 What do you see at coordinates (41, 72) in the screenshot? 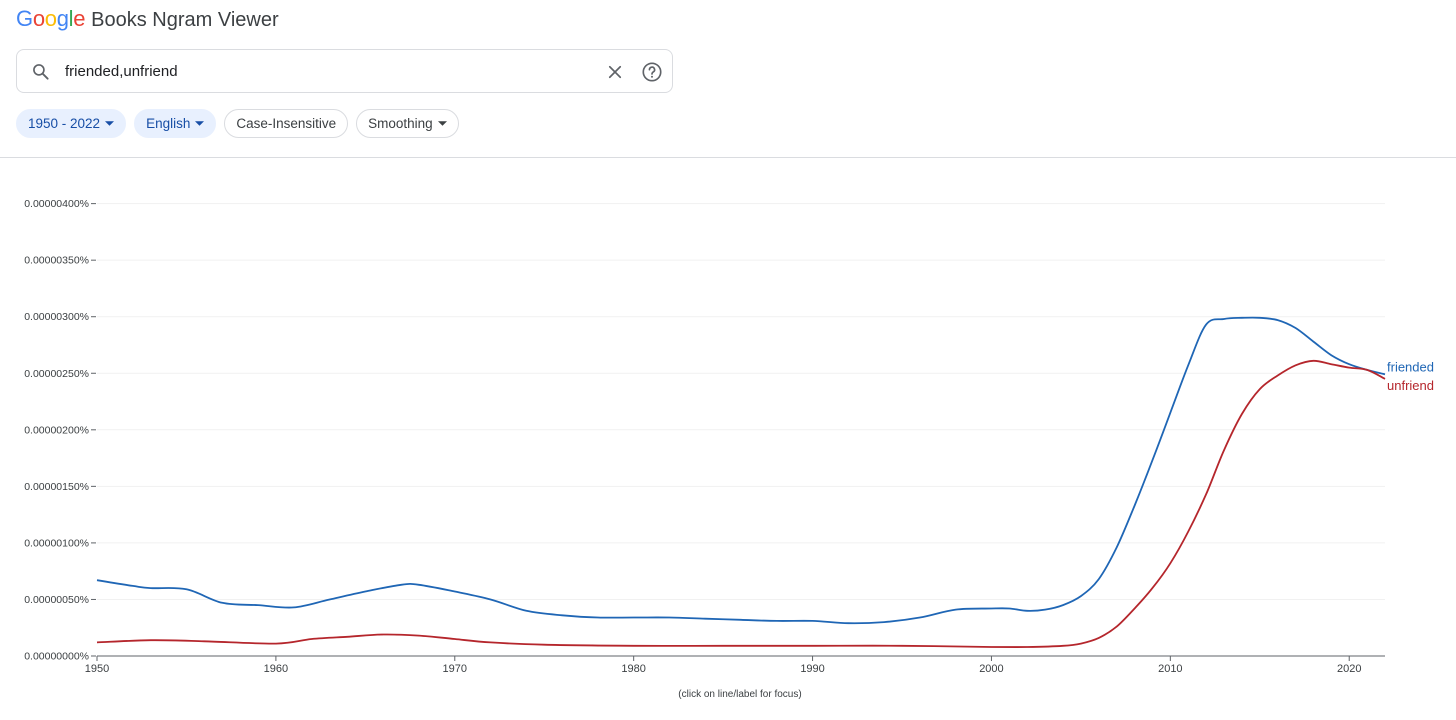
I see `search-icon` at bounding box center [41, 72].